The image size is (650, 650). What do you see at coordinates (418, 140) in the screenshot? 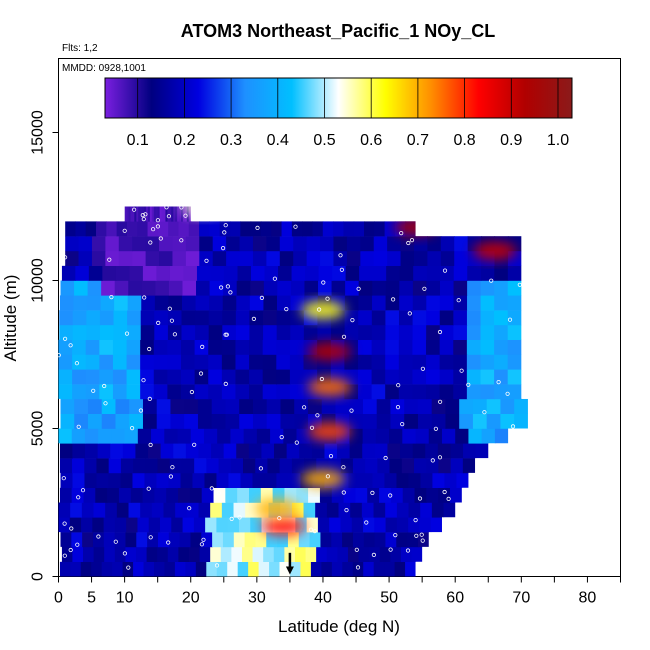
I see `colorbar-tick-label: 0.7` at bounding box center [418, 140].